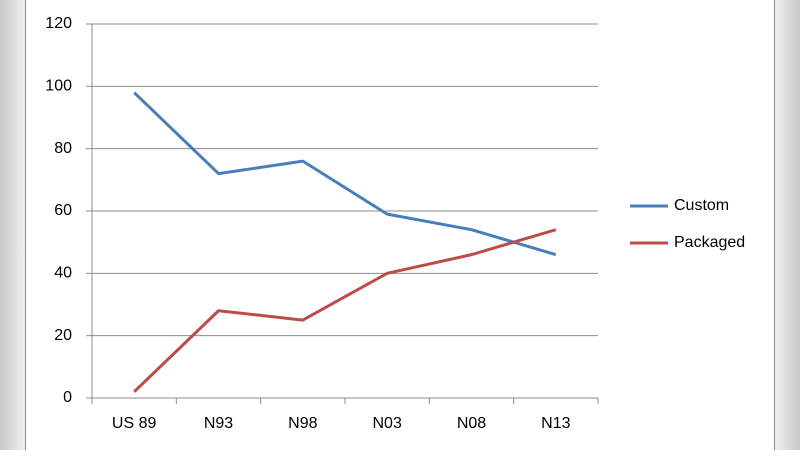 The width and height of the screenshot is (800, 455). Describe the element at coordinates (12, 225) in the screenshot. I see `left-edge` at that location.